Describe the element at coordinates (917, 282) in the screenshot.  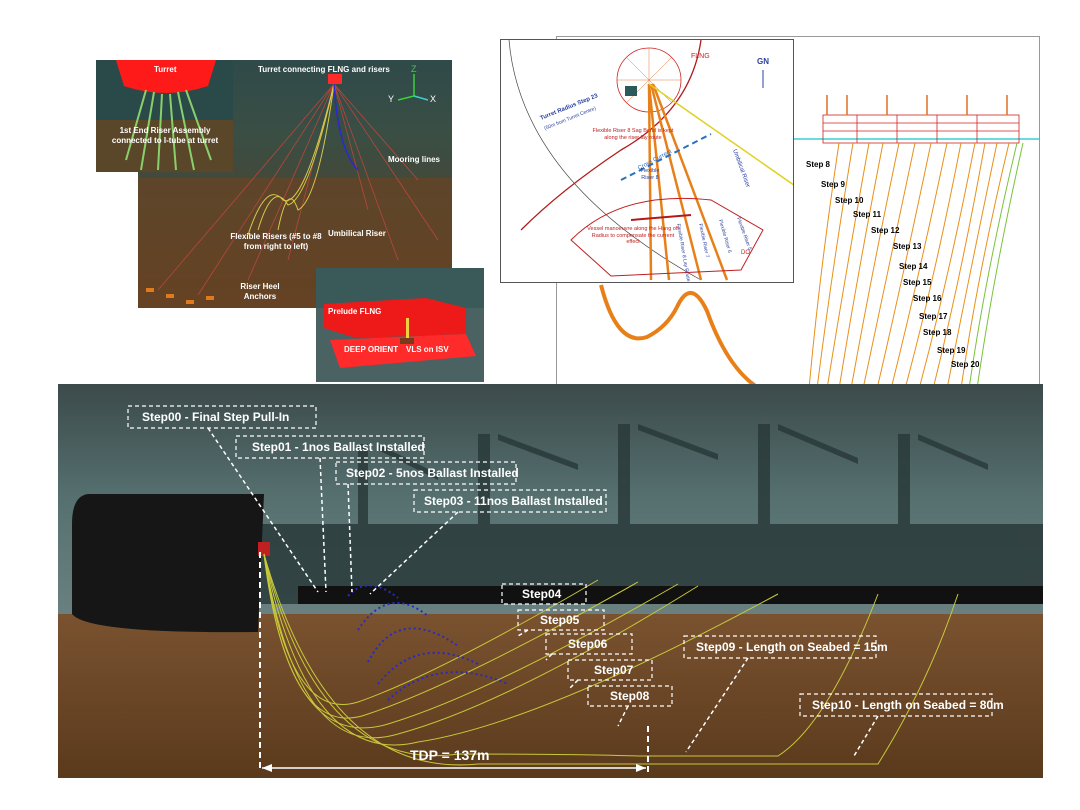
I see `step-label: Step 15` at that location.